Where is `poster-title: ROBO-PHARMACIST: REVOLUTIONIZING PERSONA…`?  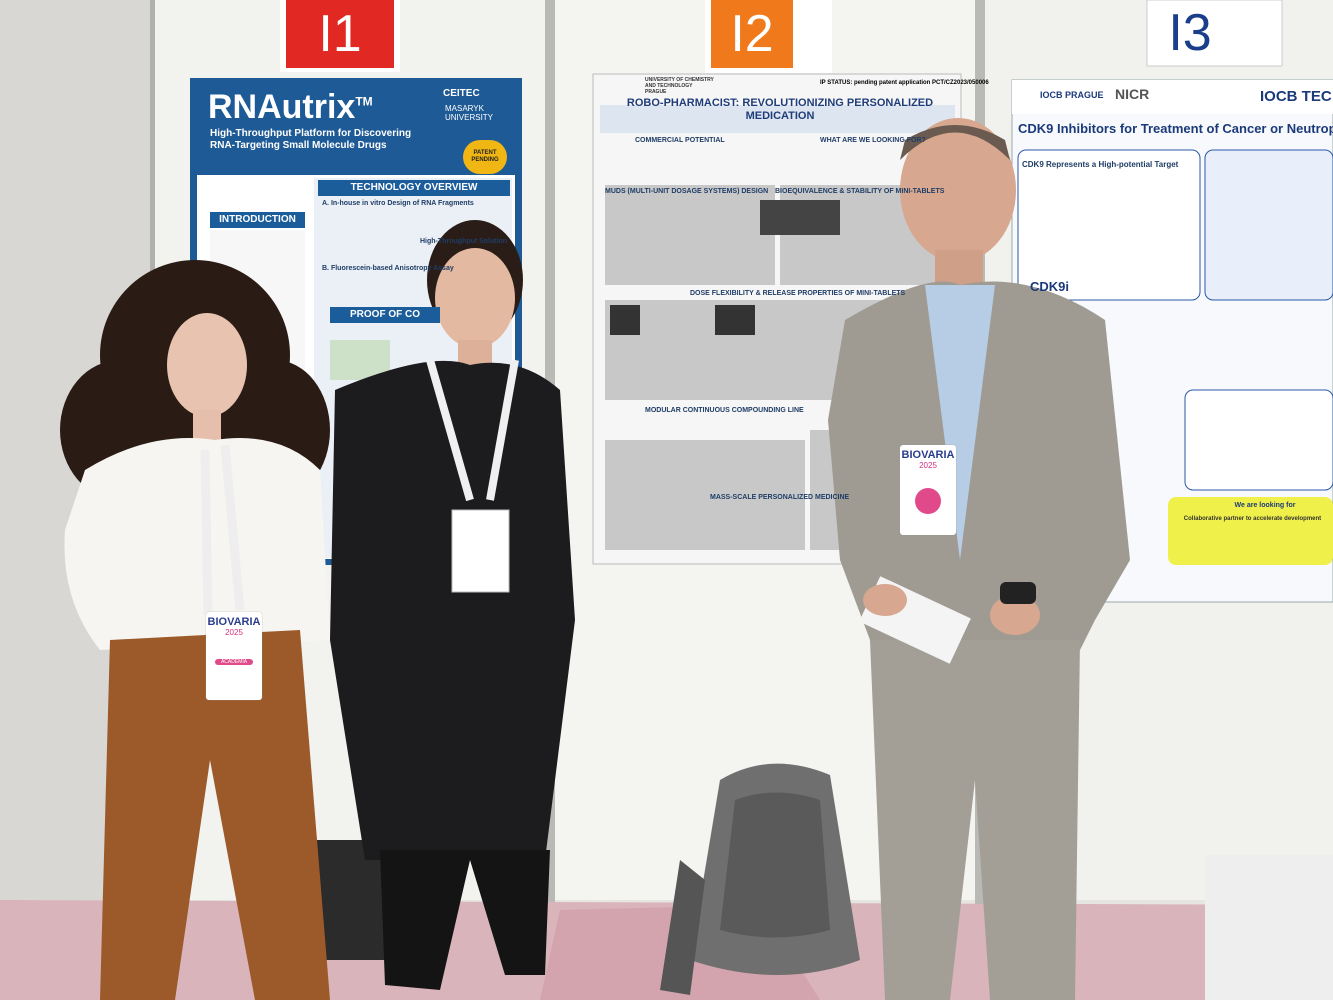
poster-title: ROBO-PHARMACIST: REVOLUTIONIZING PERSONA… is located at coordinates (780, 109).